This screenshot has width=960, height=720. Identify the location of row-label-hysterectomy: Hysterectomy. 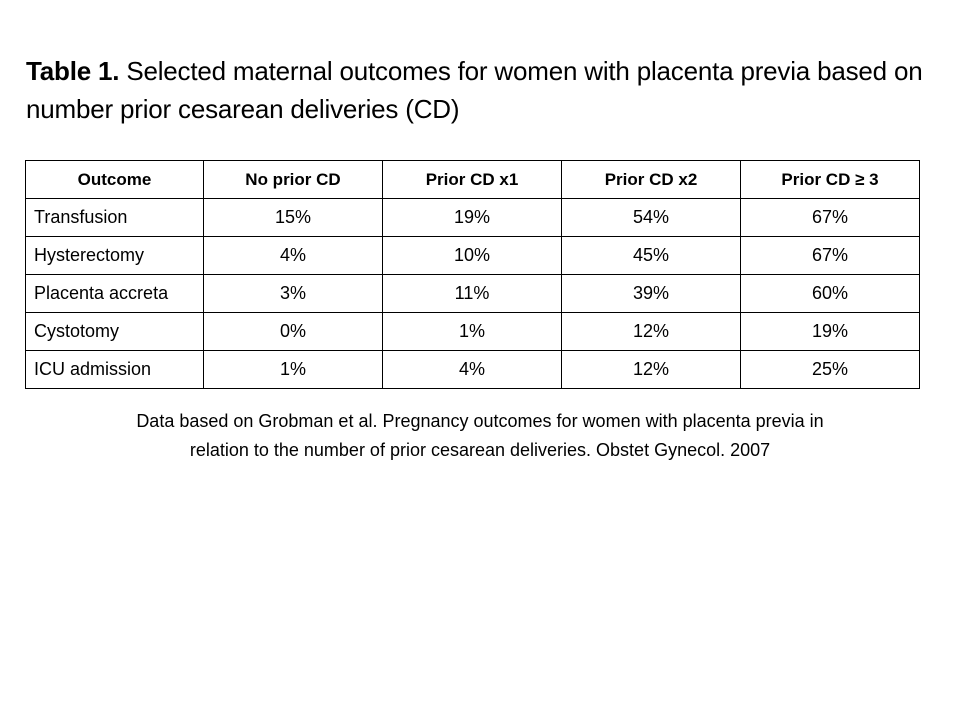
(114, 255).